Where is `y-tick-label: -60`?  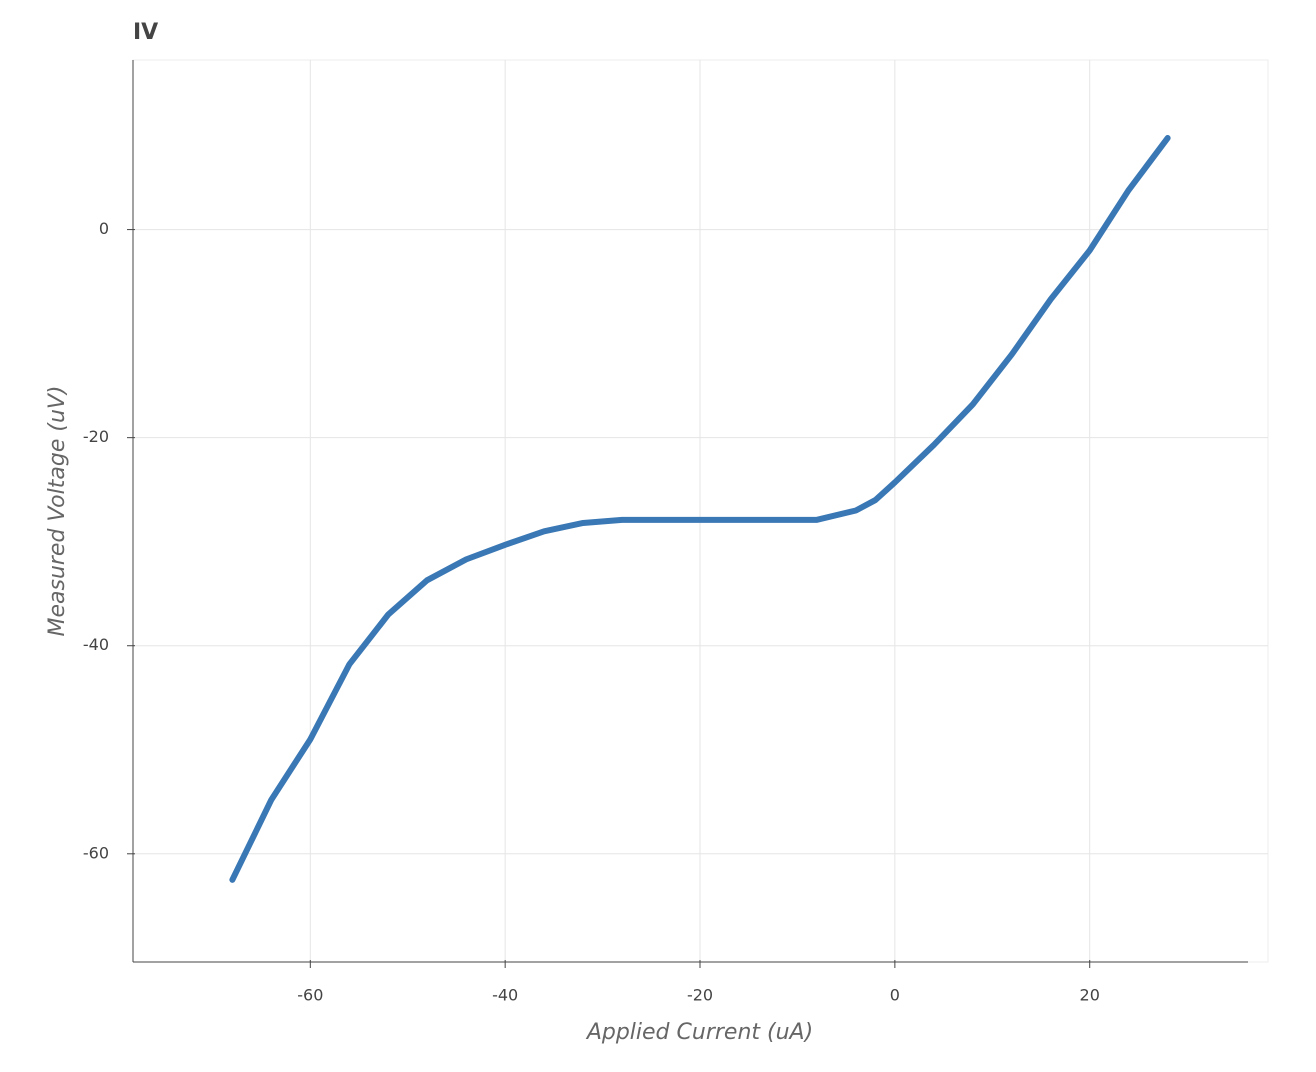
y-tick-label: -60 is located at coordinates (96, 852).